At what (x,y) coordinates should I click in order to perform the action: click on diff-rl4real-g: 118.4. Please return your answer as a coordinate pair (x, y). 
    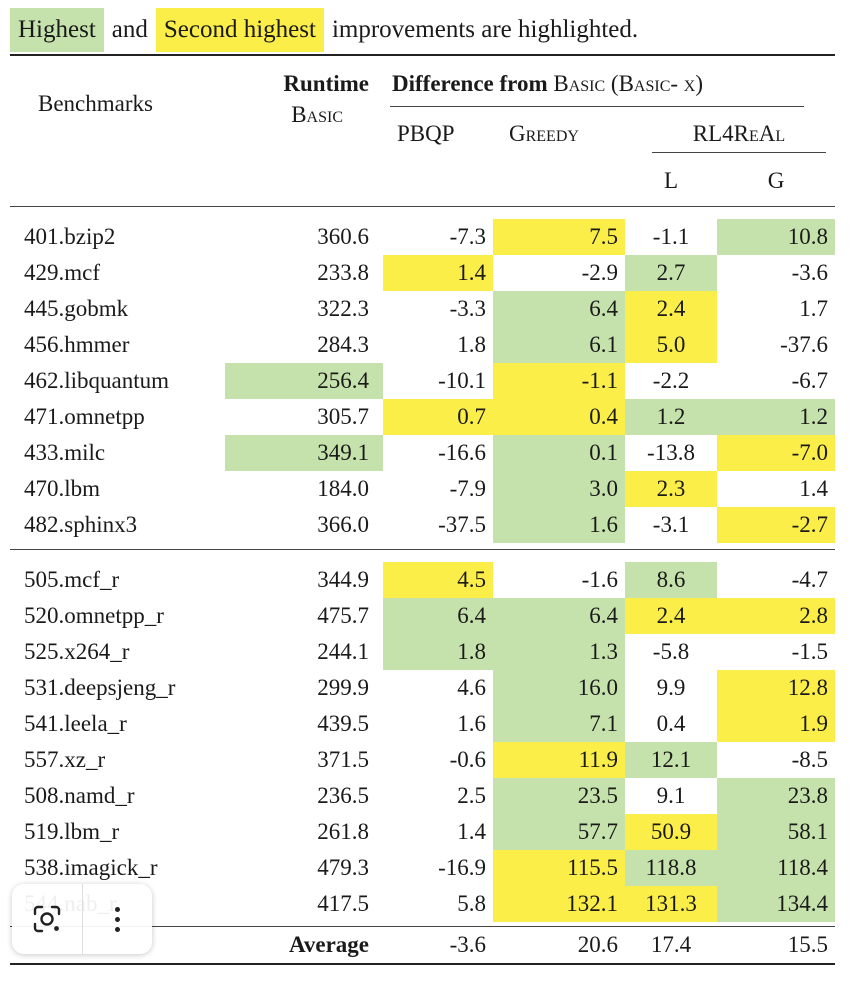
    Looking at the image, I should click on (776, 867).